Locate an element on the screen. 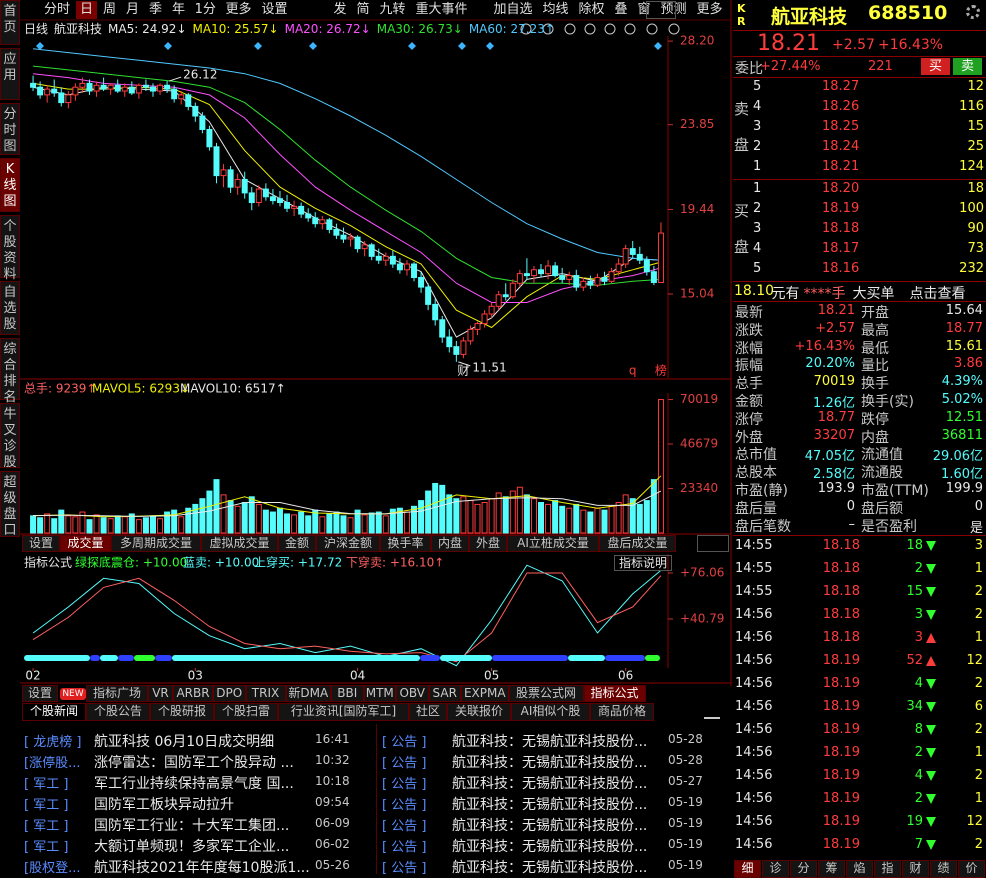 This screenshot has width=986, height=878. volume-tab: 金额 is located at coordinates (297, 543).